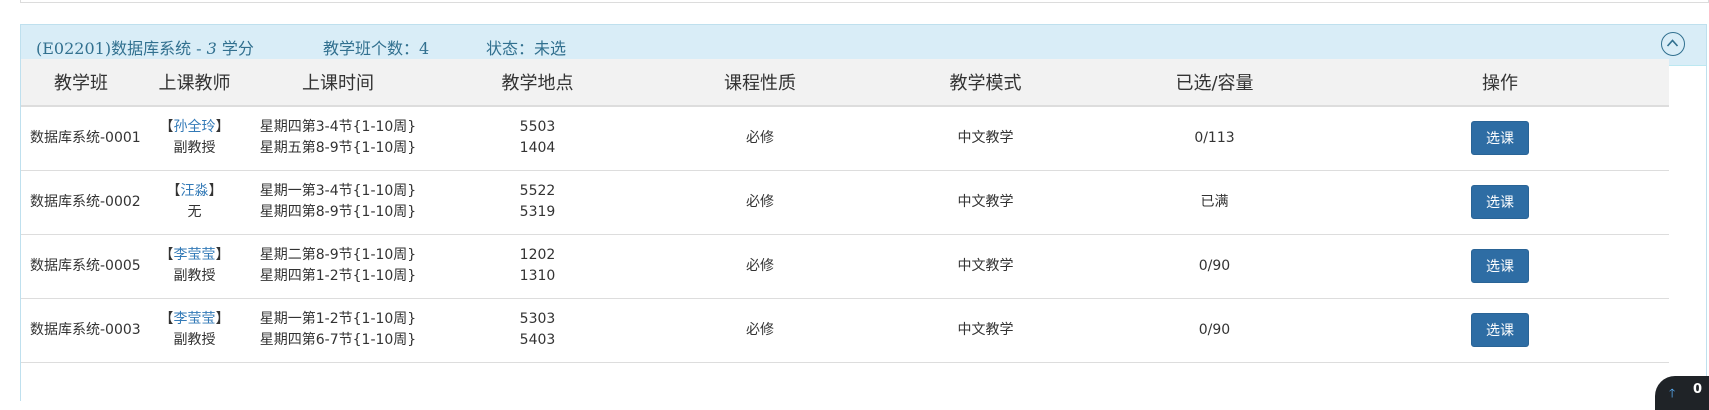 This screenshot has width=1709, height=410. What do you see at coordinates (1698, 389) in the screenshot?
I see `corner-count: 0` at bounding box center [1698, 389].